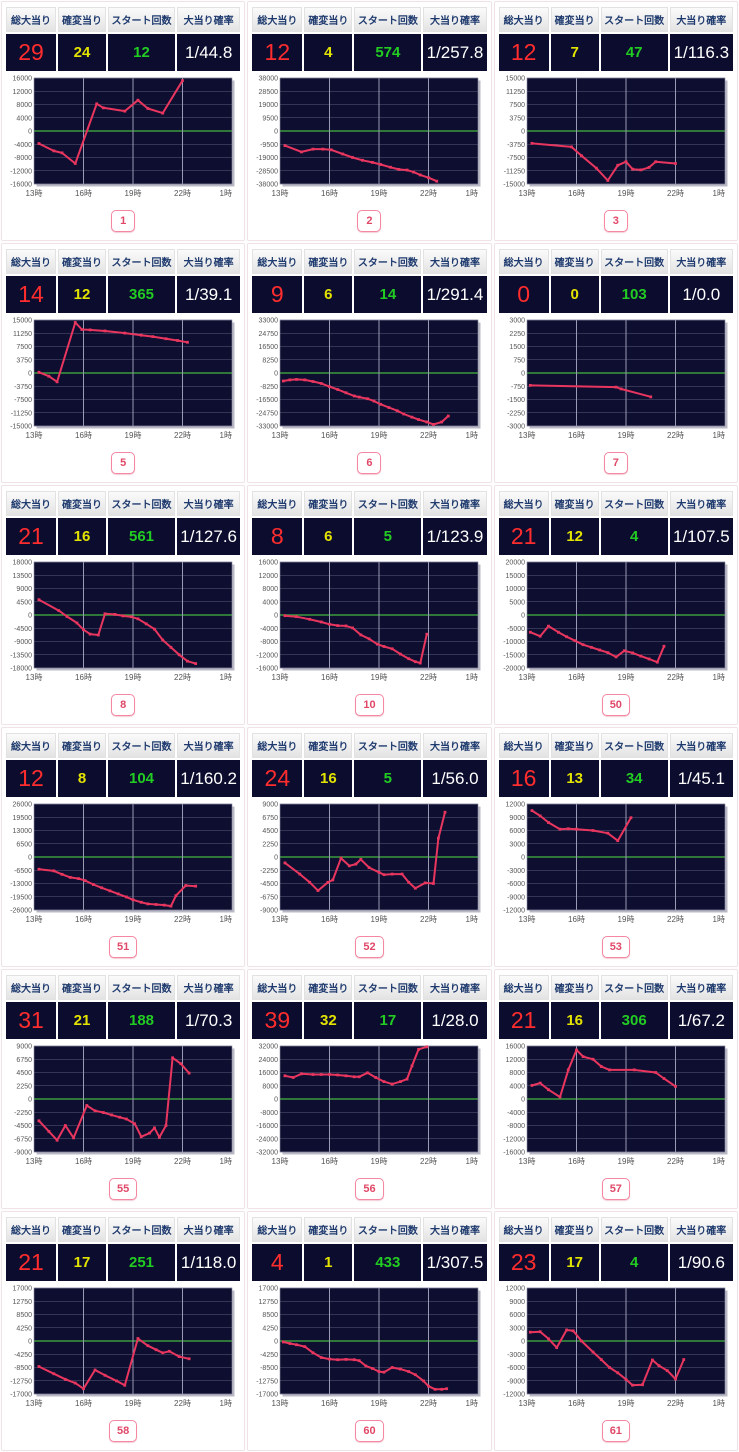  Describe the element at coordinates (23, 805) in the screenshot. I see `svg-text: 26000` at that location.